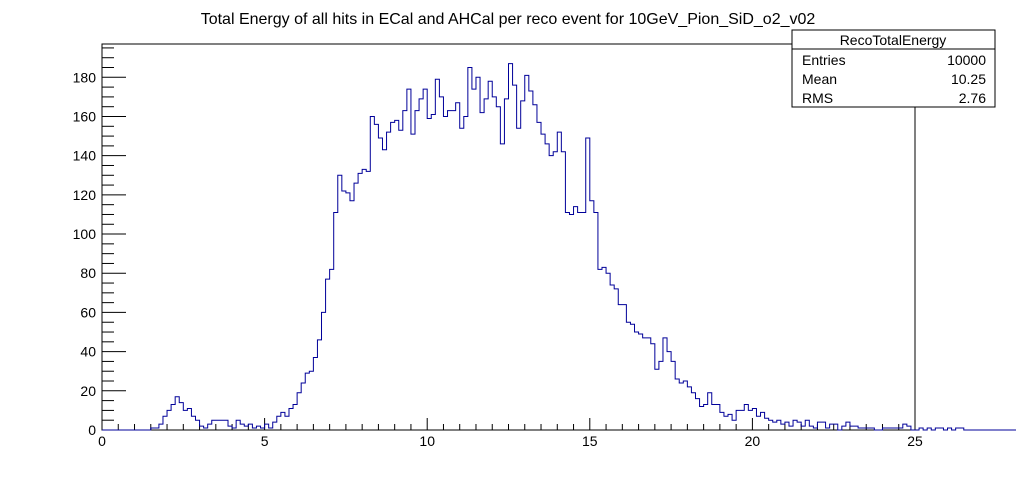 The width and height of the screenshot is (1016, 483). I want to click on stats-box-name: RecoTotalEnergy, so click(893, 40).